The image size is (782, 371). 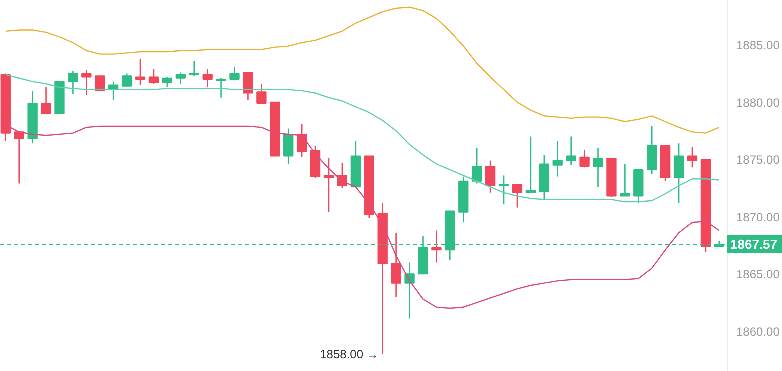 I want to click on y-tick-label: 1875.00, so click(x=758, y=160).